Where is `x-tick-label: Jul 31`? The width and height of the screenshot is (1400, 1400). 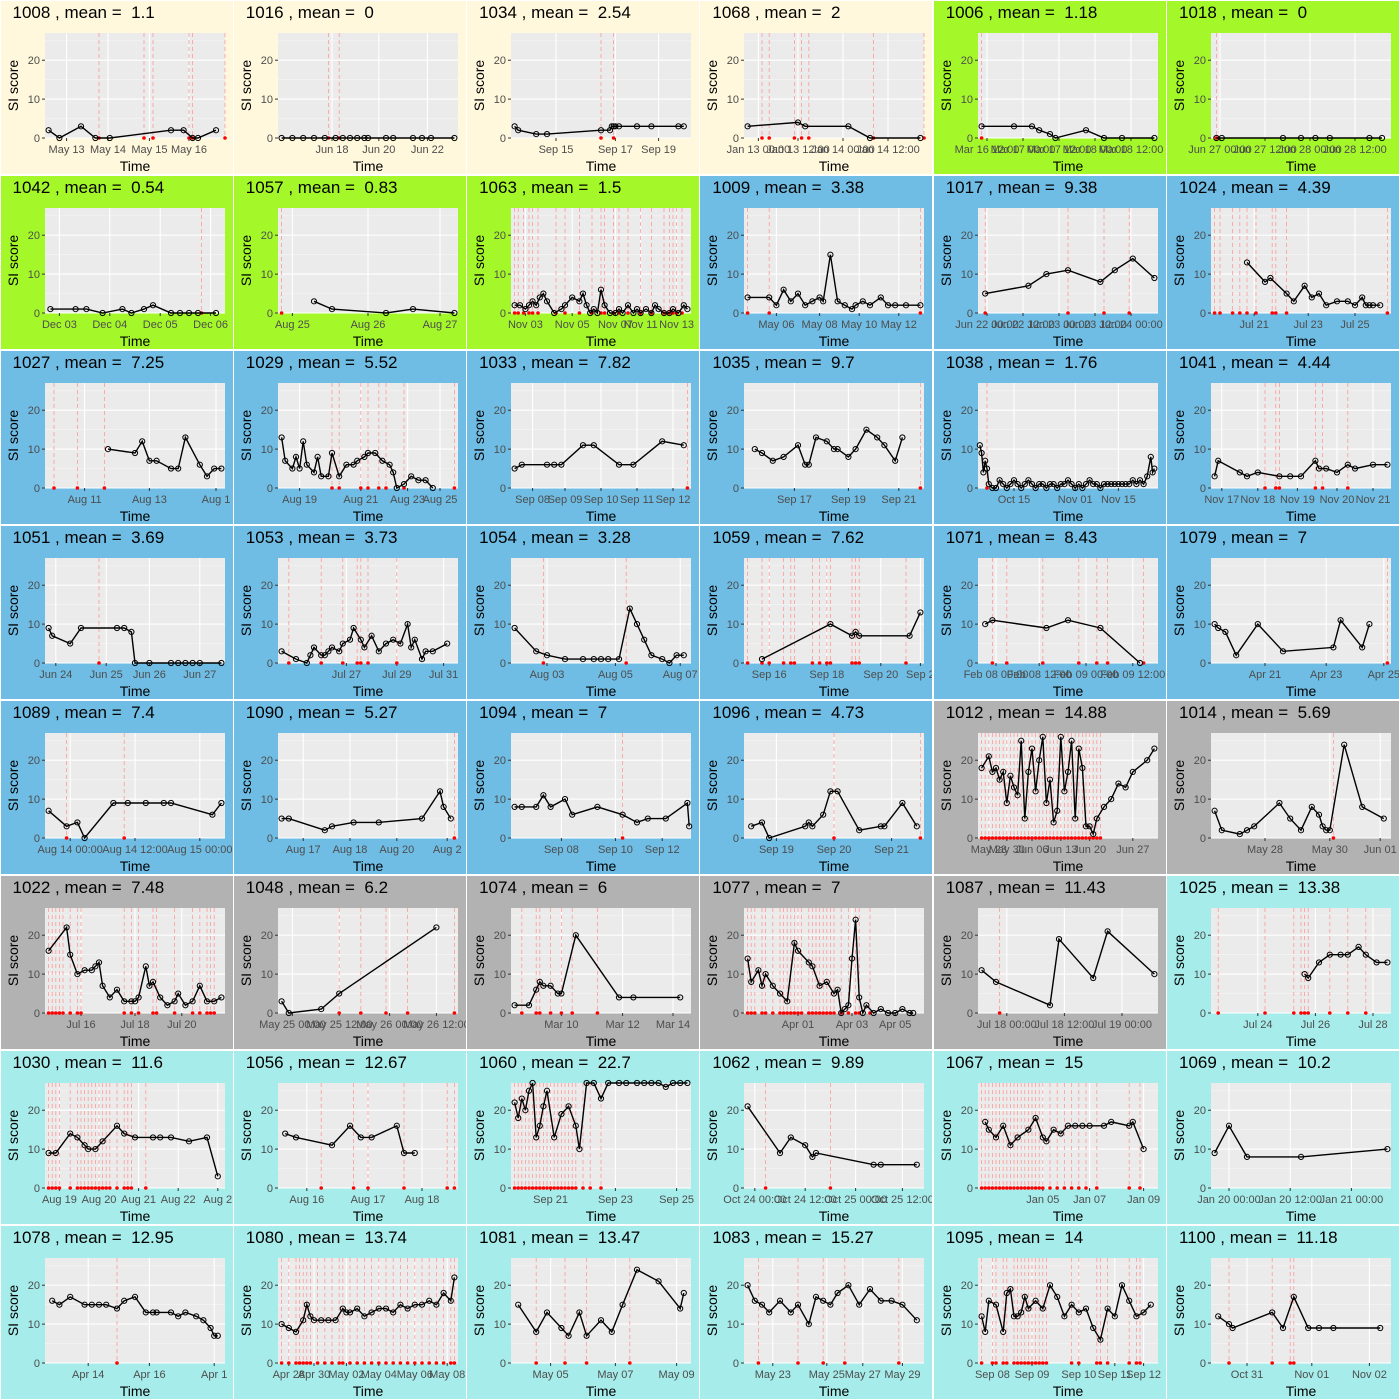 x-tick-label: Jul 31 is located at coordinates (443, 675).